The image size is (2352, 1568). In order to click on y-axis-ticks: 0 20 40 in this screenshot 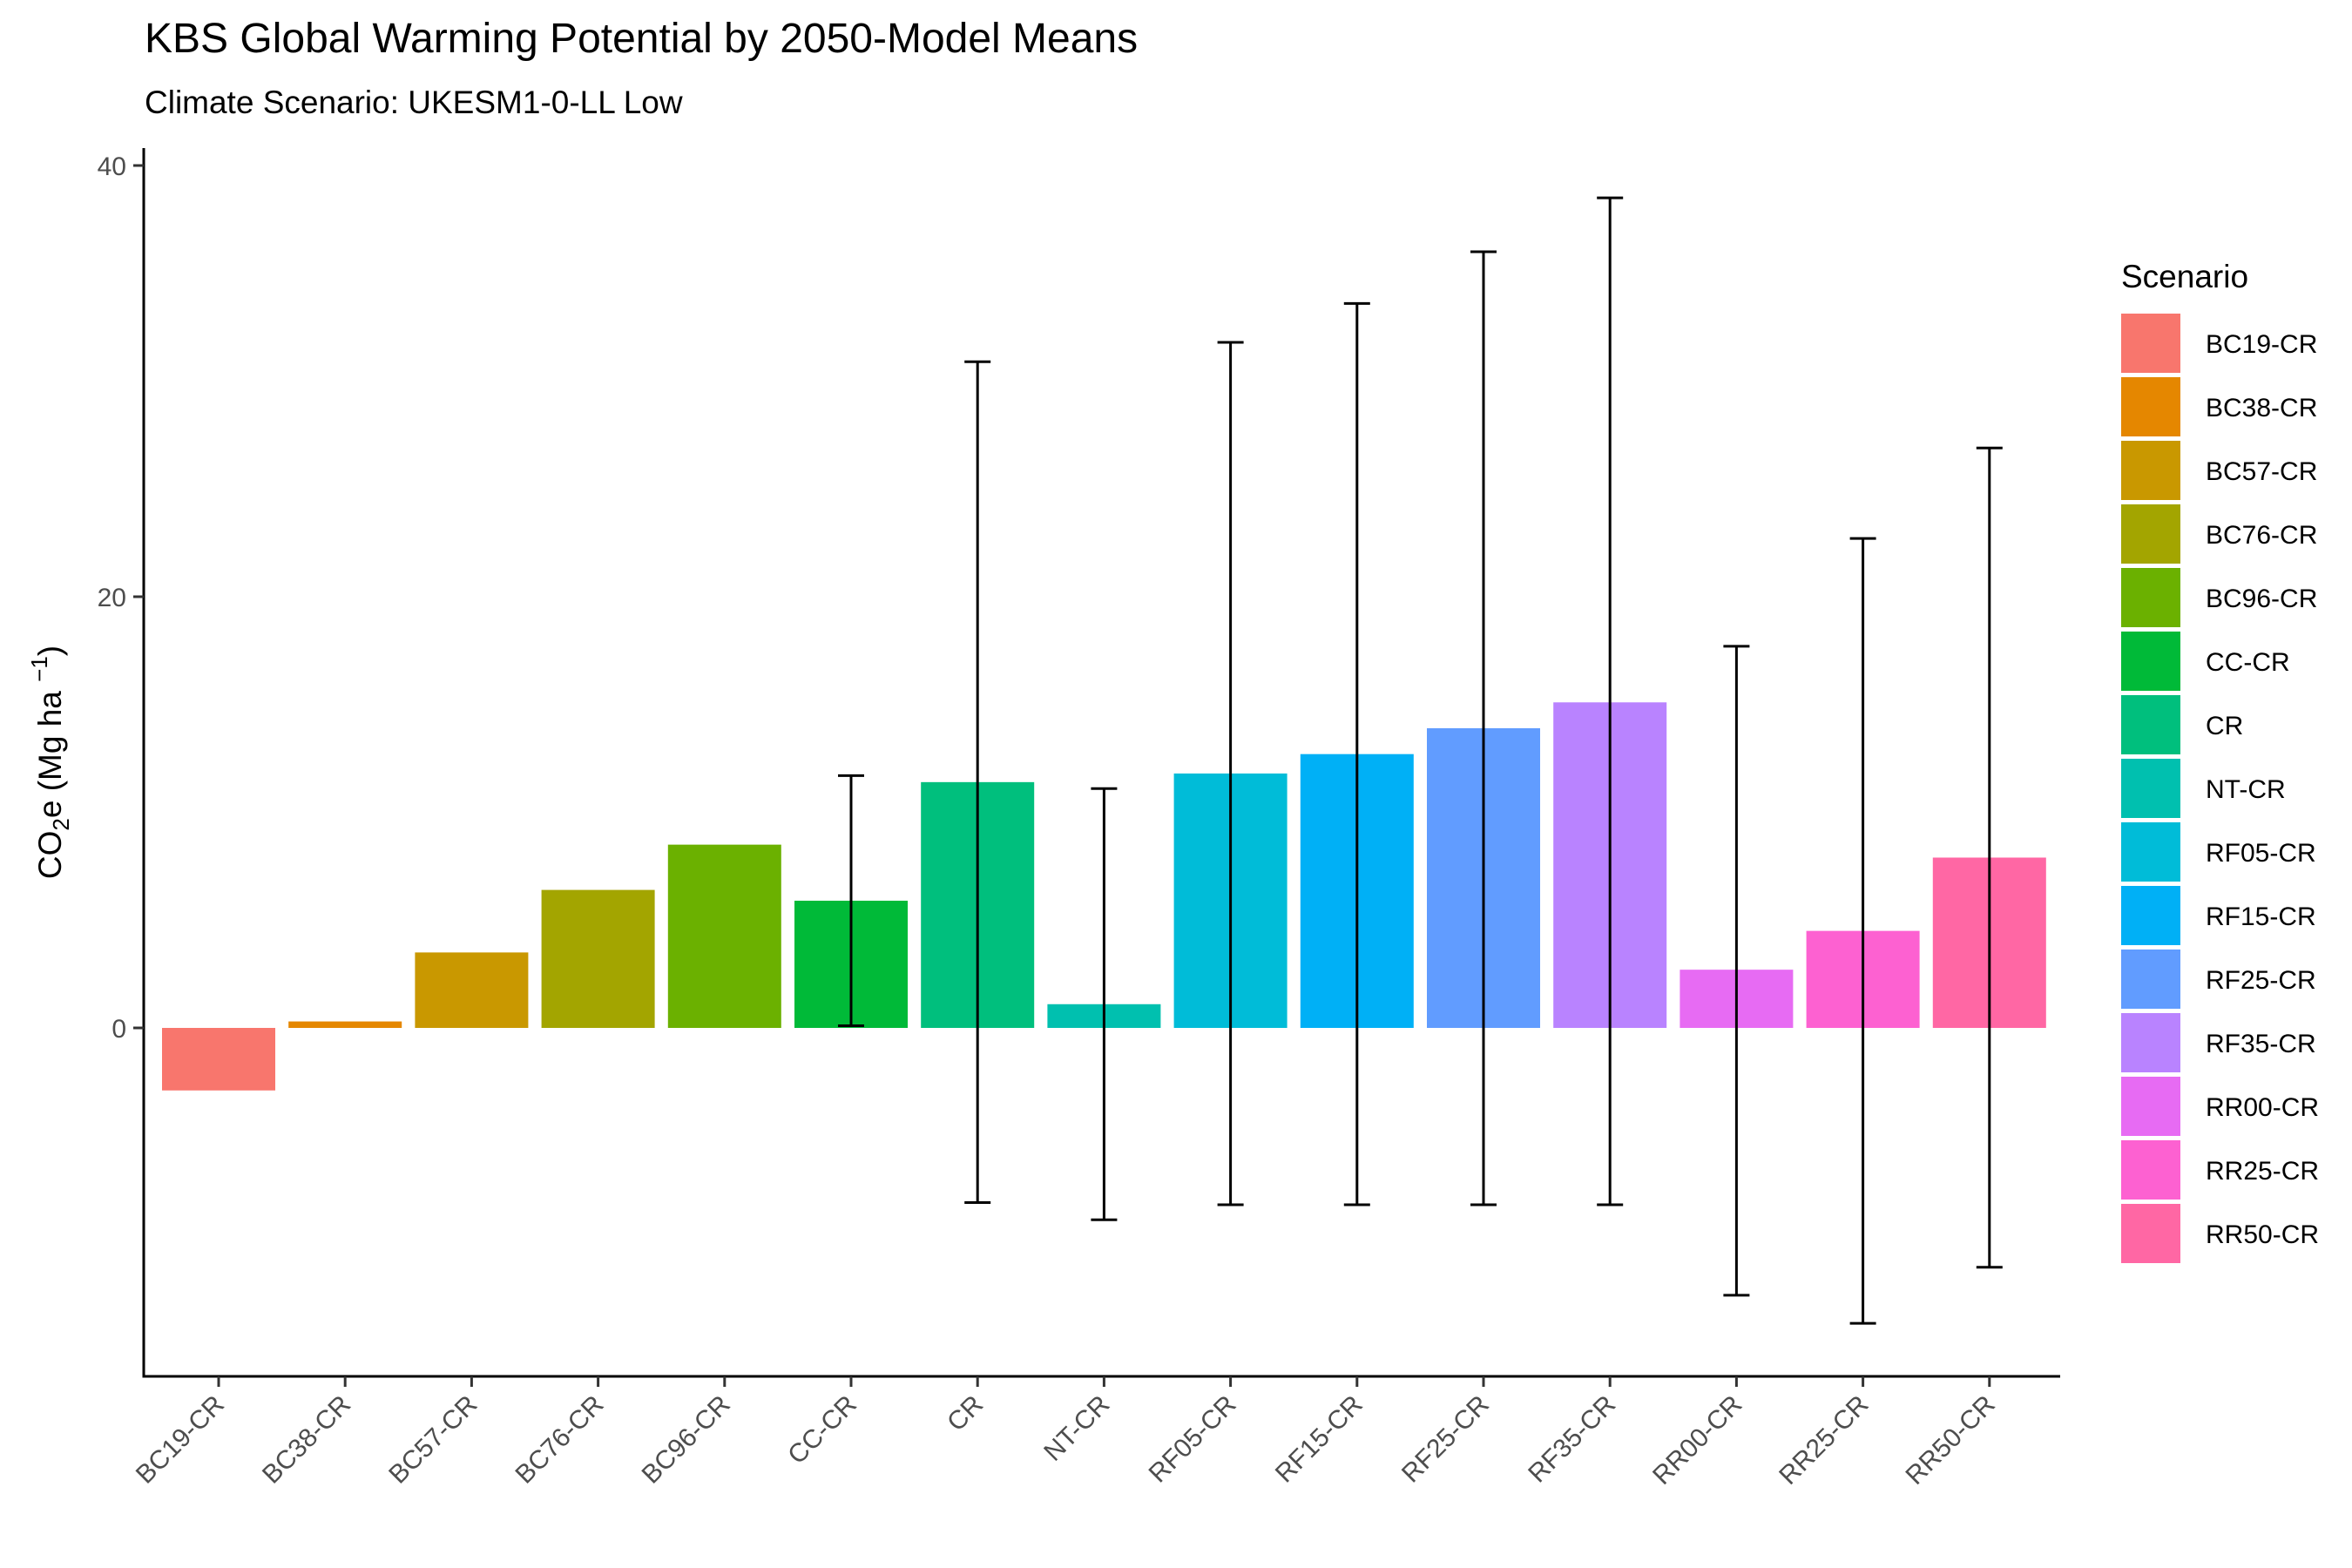, I will do `click(121, 598)`.